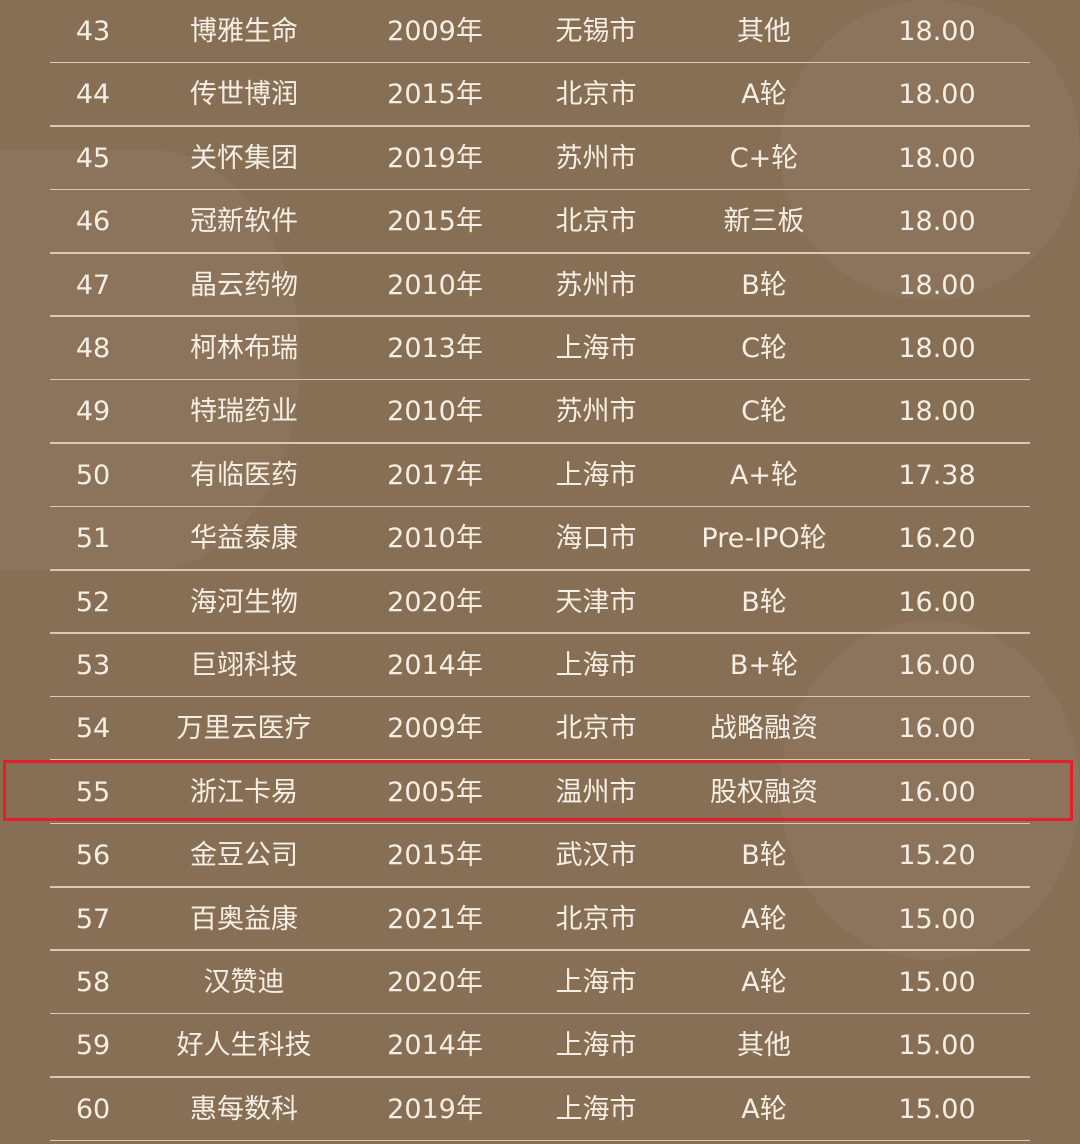  What do you see at coordinates (540, 349) in the screenshot?
I see `table-row: 48 柯林布瑞 2013年 上海市 C轮 18.00` at bounding box center [540, 349].